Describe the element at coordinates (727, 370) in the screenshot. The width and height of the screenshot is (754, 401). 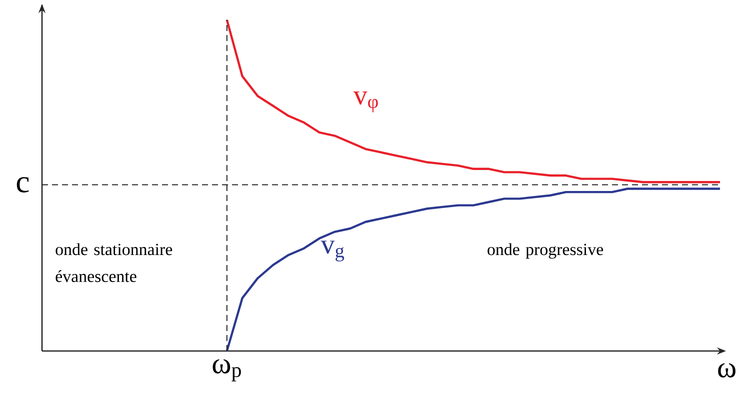
I see `x-axis-title: ω` at that location.